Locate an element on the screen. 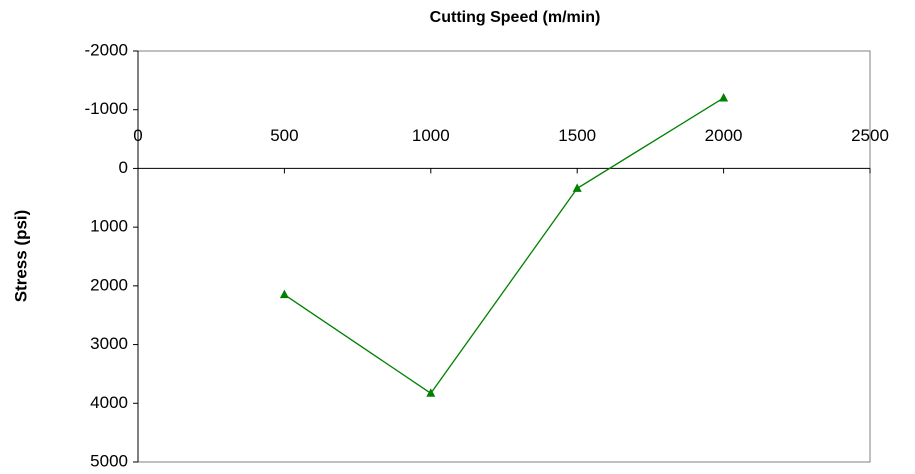 The image size is (915, 474). y-tick-label: -2000 is located at coordinates (106, 49).